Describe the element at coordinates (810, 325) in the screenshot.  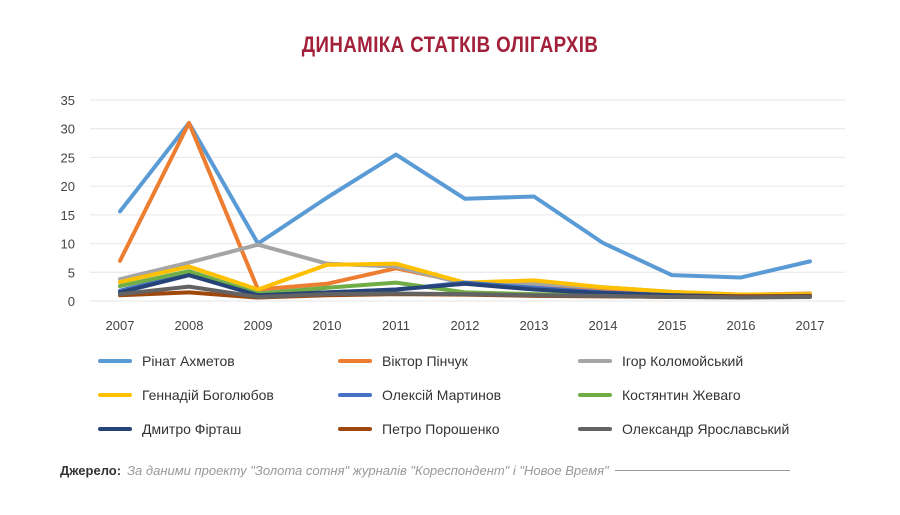
I see `x-tick-label: 2017` at that location.